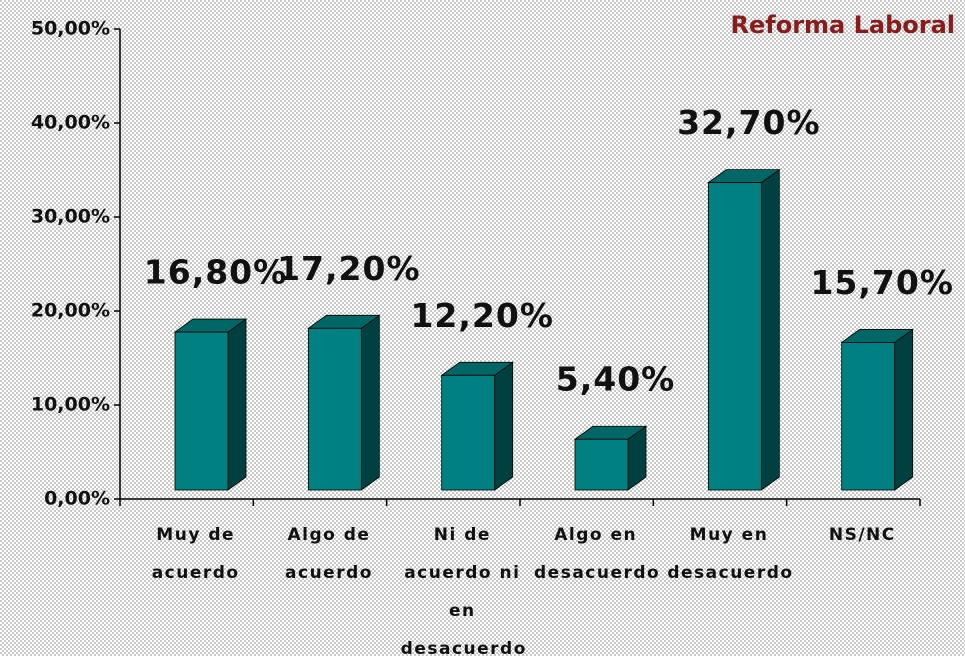  What do you see at coordinates (70, 29) in the screenshot?
I see `y-tick-label: 50,00%` at bounding box center [70, 29].